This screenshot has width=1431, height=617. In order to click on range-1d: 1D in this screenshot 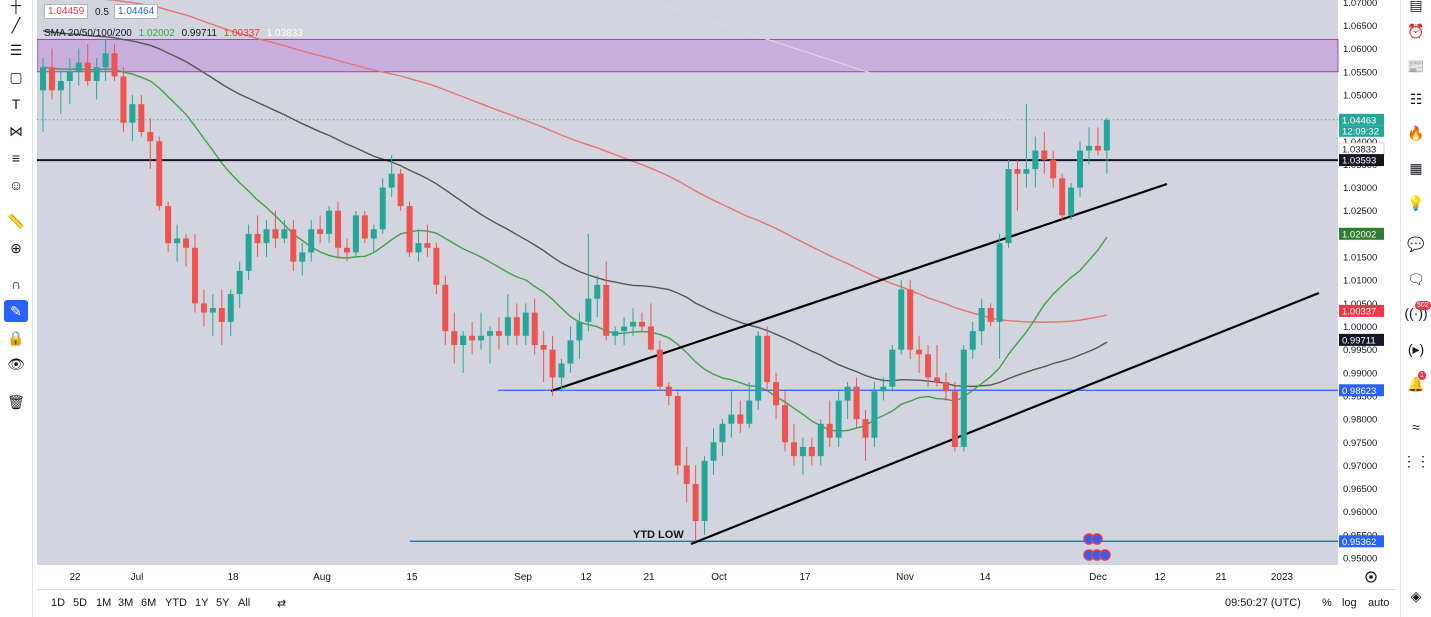, I will do `click(58, 603)`.